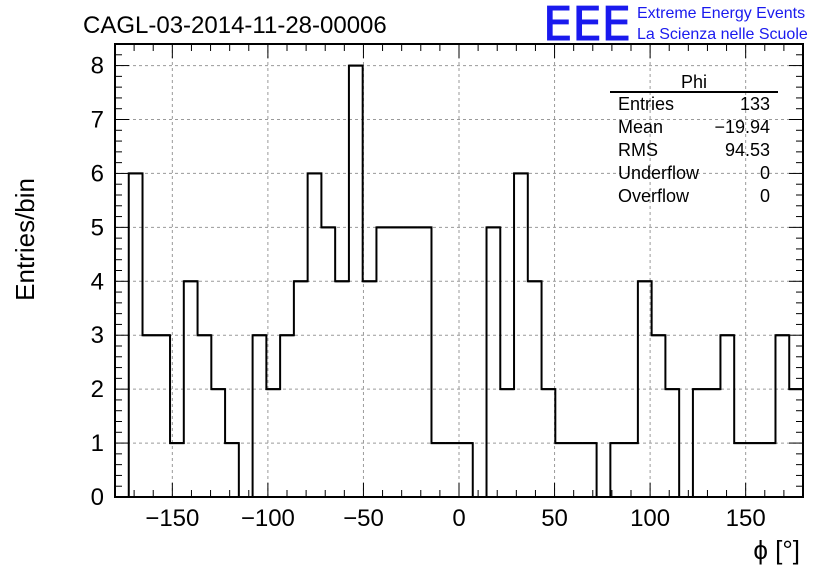 The image size is (836, 572). What do you see at coordinates (97, 443) in the screenshot?
I see `y-tick-label: 1` at bounding box center [97, 443].